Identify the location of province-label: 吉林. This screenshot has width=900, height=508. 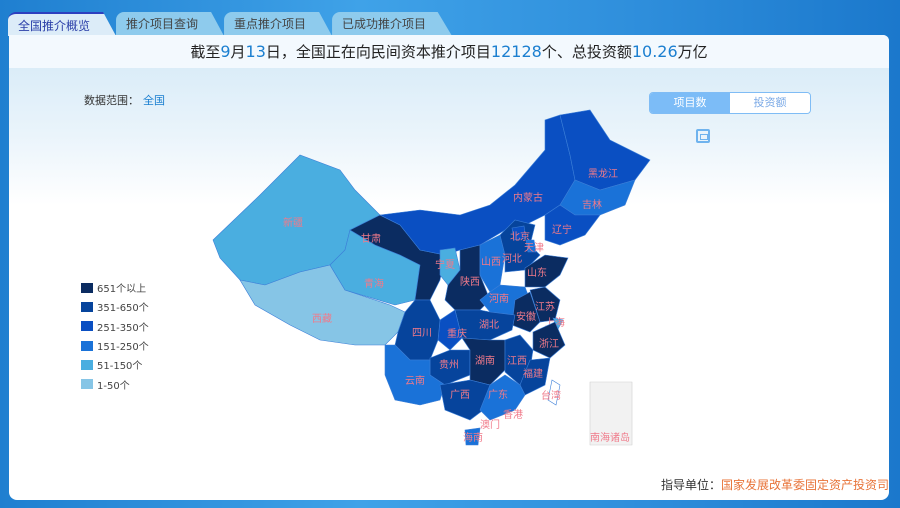
(592, 204).